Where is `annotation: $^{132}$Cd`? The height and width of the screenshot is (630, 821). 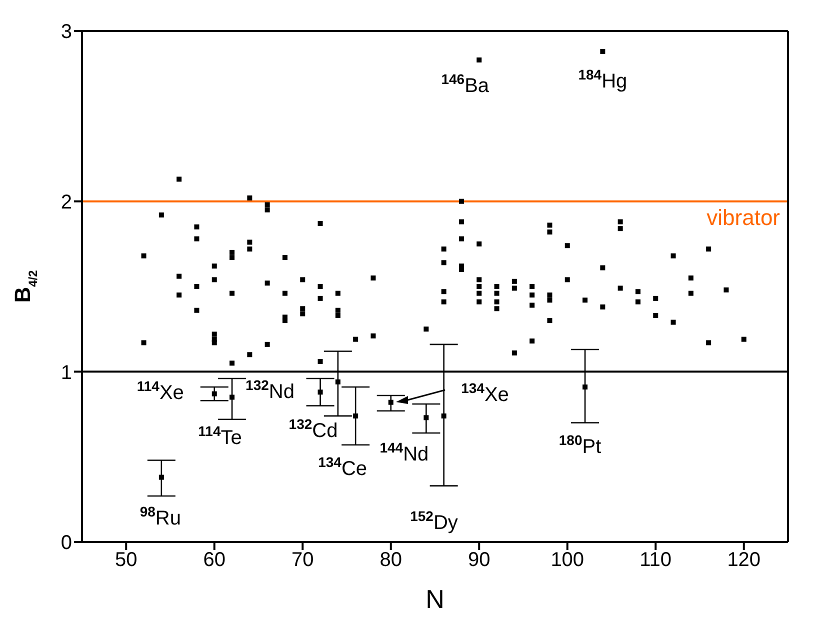 annotation: $^{132}$Cd is located at coordinates (313, 429).